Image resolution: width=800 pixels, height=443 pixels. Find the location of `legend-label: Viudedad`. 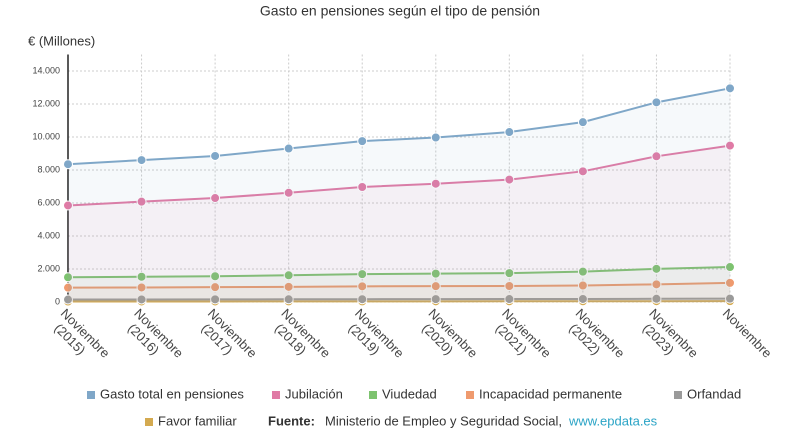

legend-label: Viudedad is located at coordinates (409, 393).